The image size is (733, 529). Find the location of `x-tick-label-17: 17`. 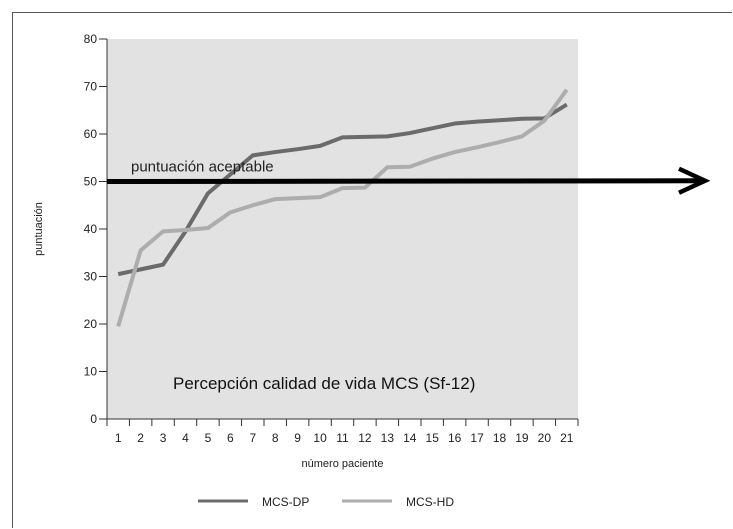

x-tick-label-17: 17 is located at coordinates (477, 438).